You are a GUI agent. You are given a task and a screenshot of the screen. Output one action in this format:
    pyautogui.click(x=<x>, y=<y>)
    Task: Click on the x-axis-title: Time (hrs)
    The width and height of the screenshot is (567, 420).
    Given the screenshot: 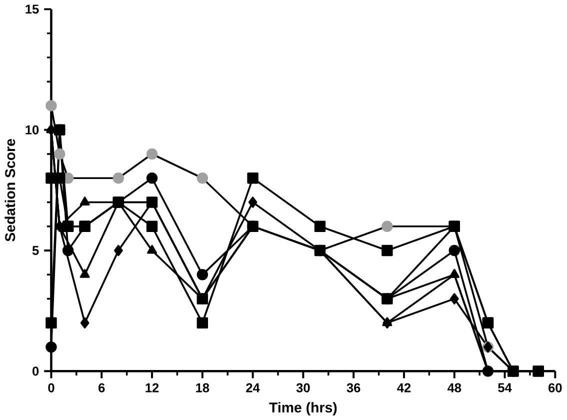 What is the action you would take?
    pyautogui.click(x=303, y=409)
    